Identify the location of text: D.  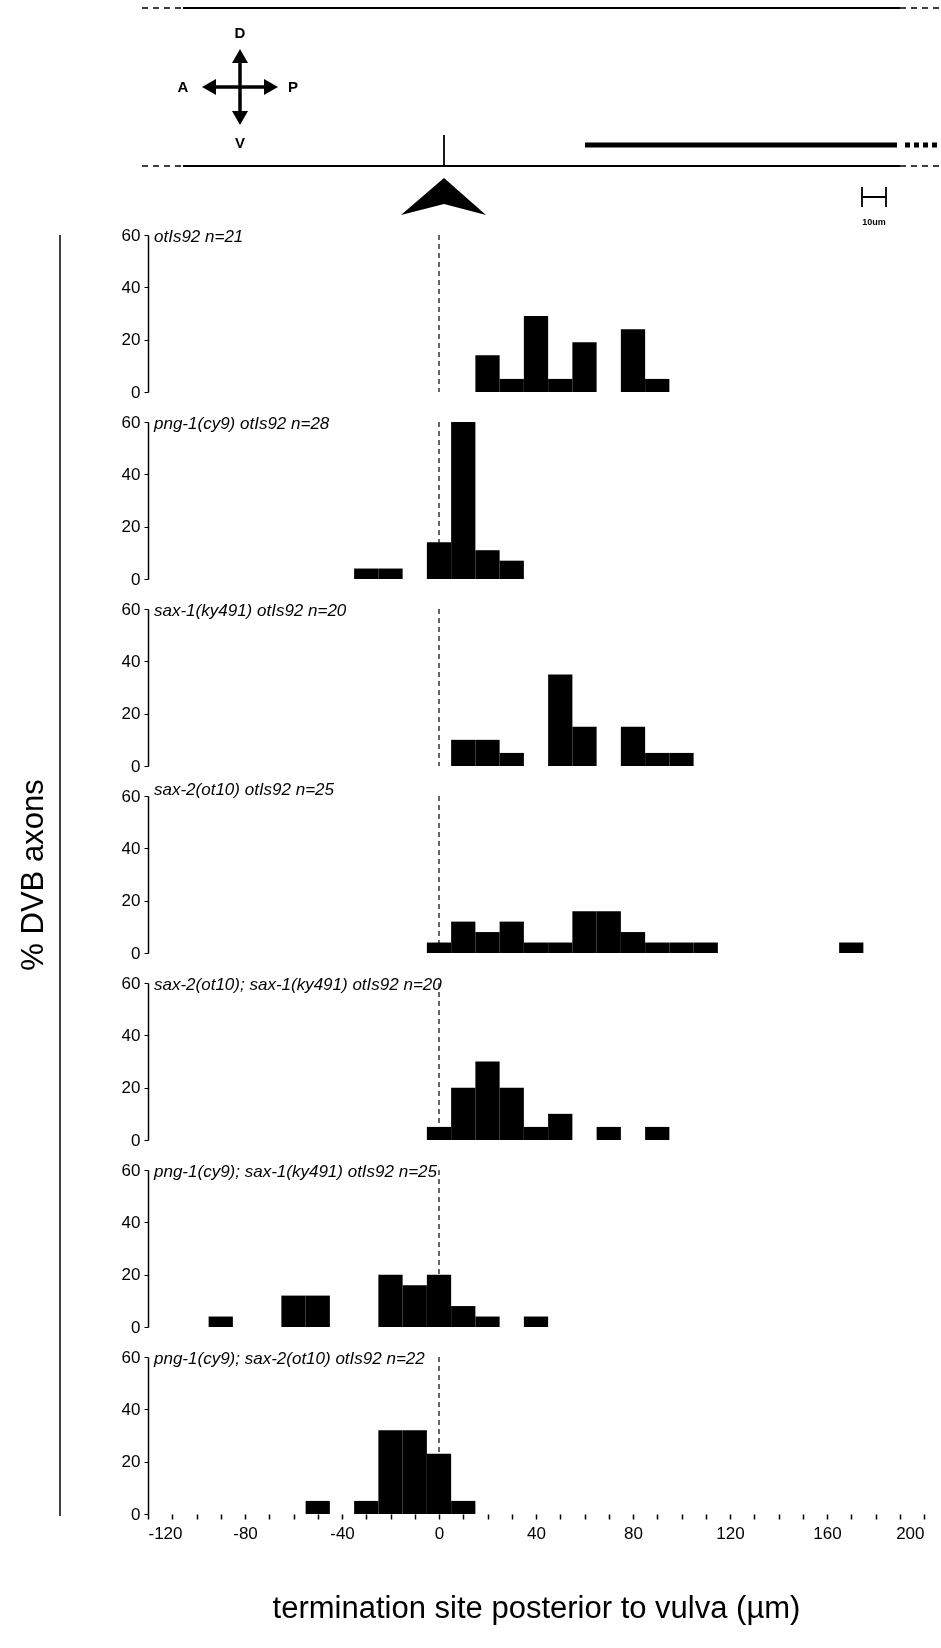
(240, 32).